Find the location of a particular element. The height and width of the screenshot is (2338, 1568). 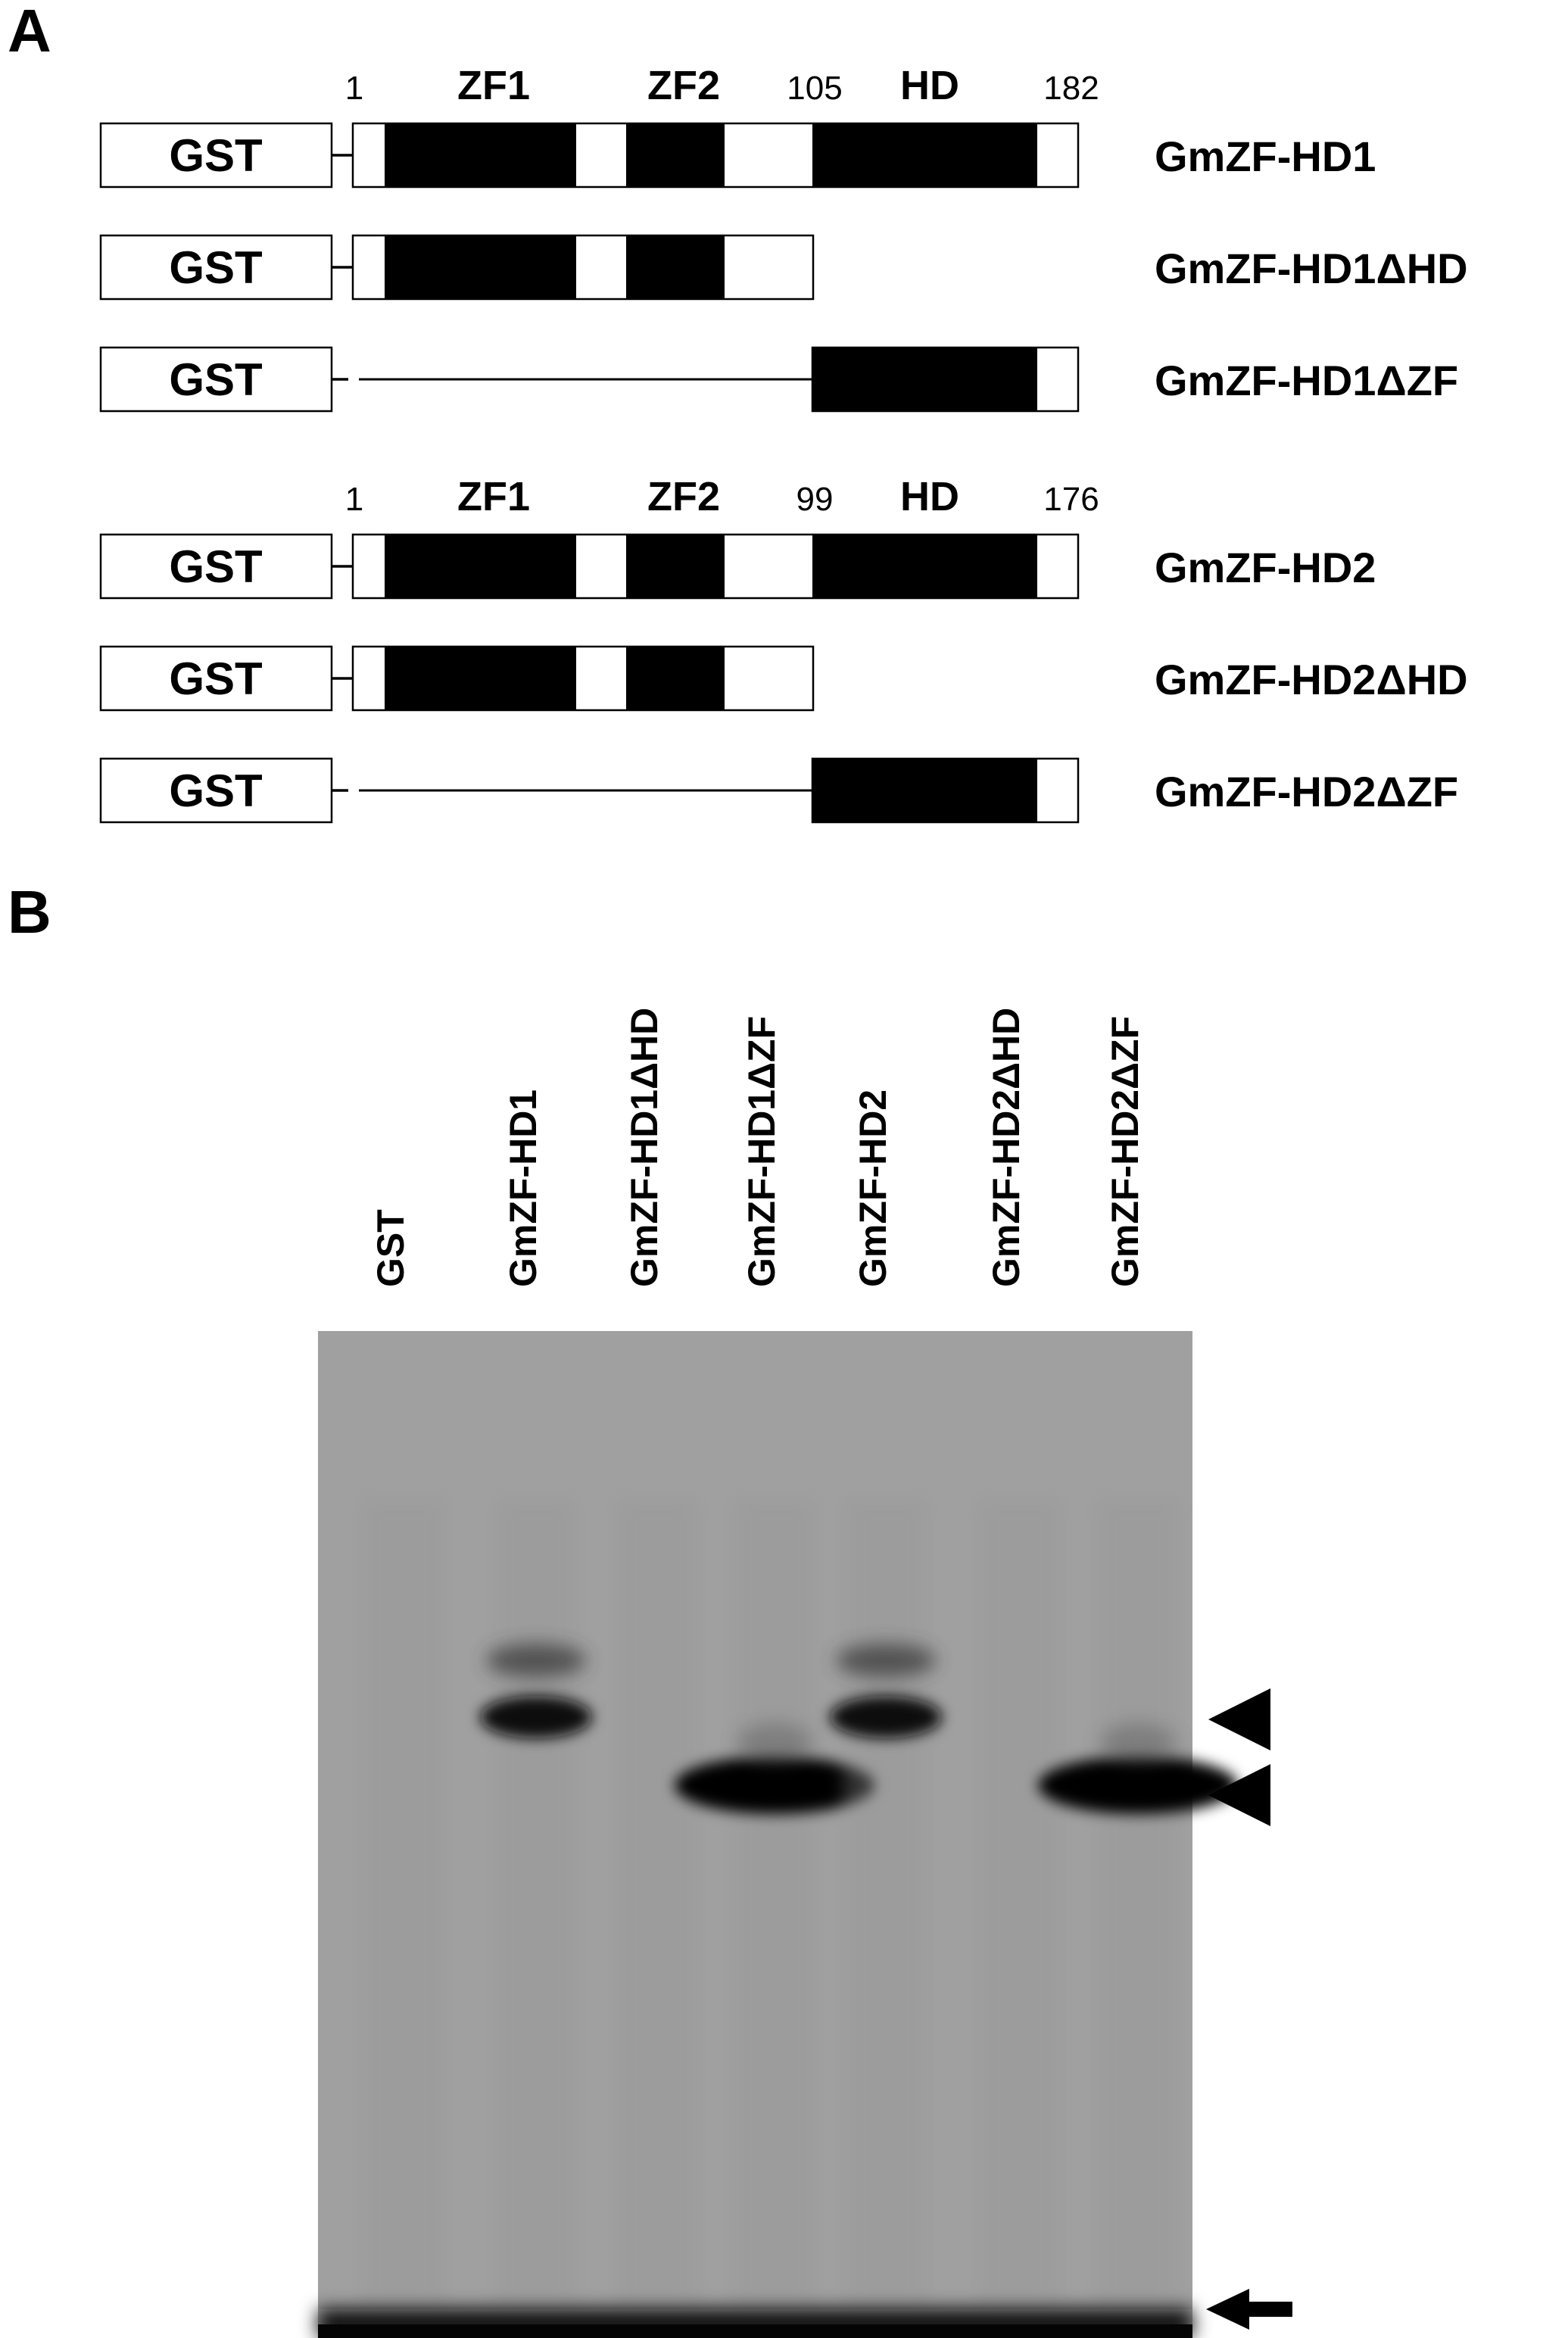

lane-label: GmZF-HD1ΔHD is located at coordinates (644, 1148).